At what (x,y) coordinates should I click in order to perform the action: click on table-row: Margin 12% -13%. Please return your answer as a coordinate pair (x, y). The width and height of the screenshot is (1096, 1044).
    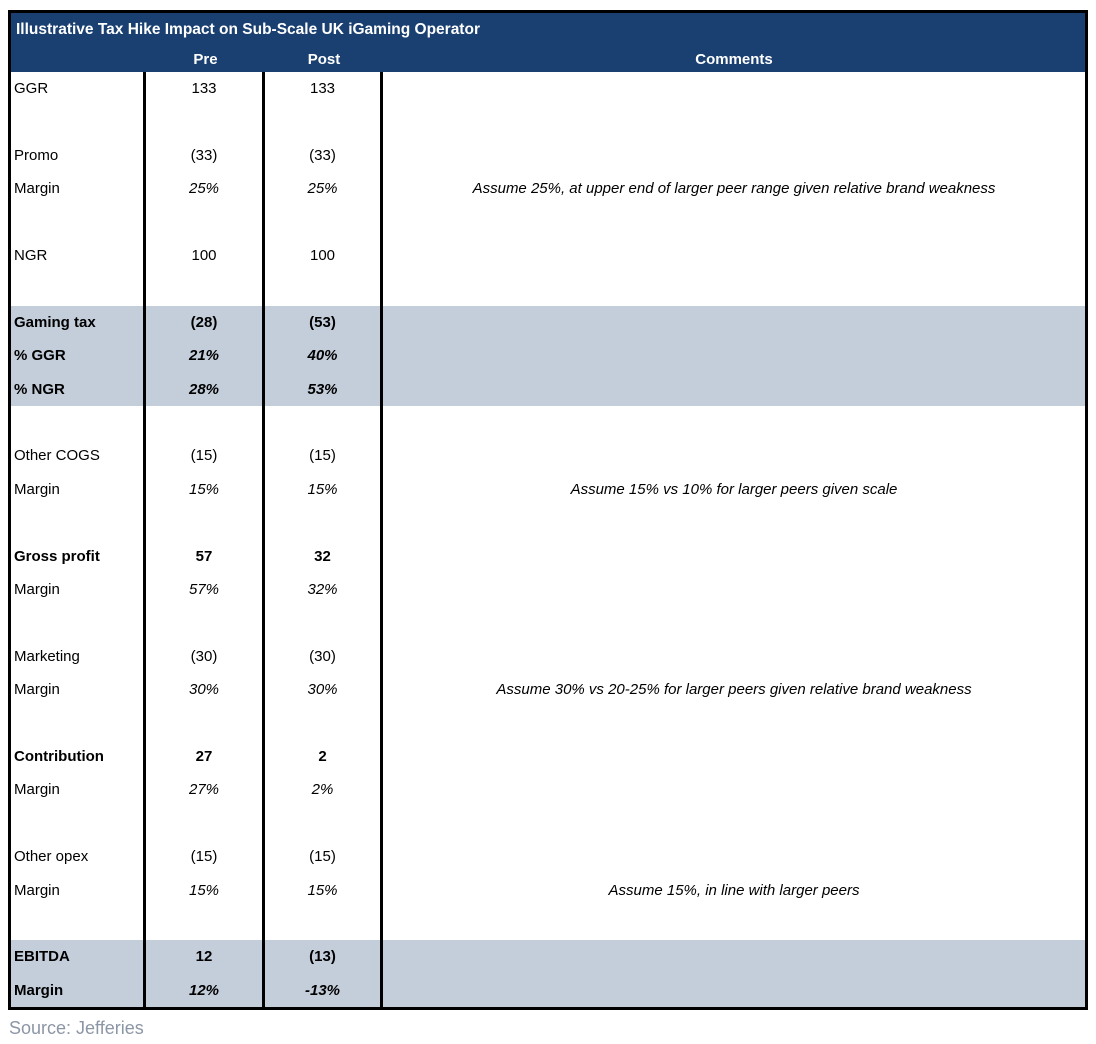
    Looking at the image, I should click on (548, 990).